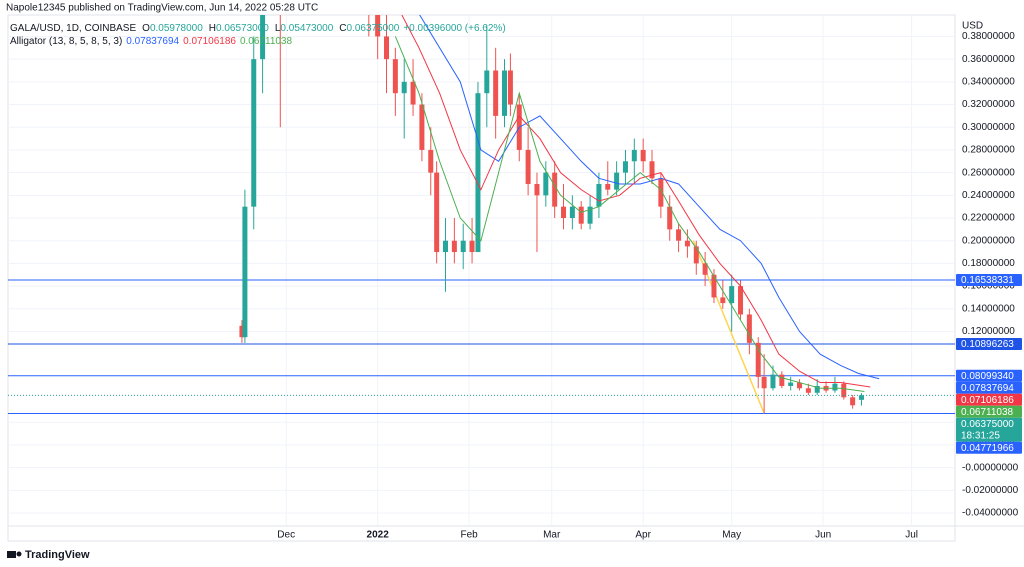 This screenshot has height=567, width=1024. Describe the element at coordinates (988, 240) in the screenshot. I see `y-tick-label: 0.20000000` at that location.